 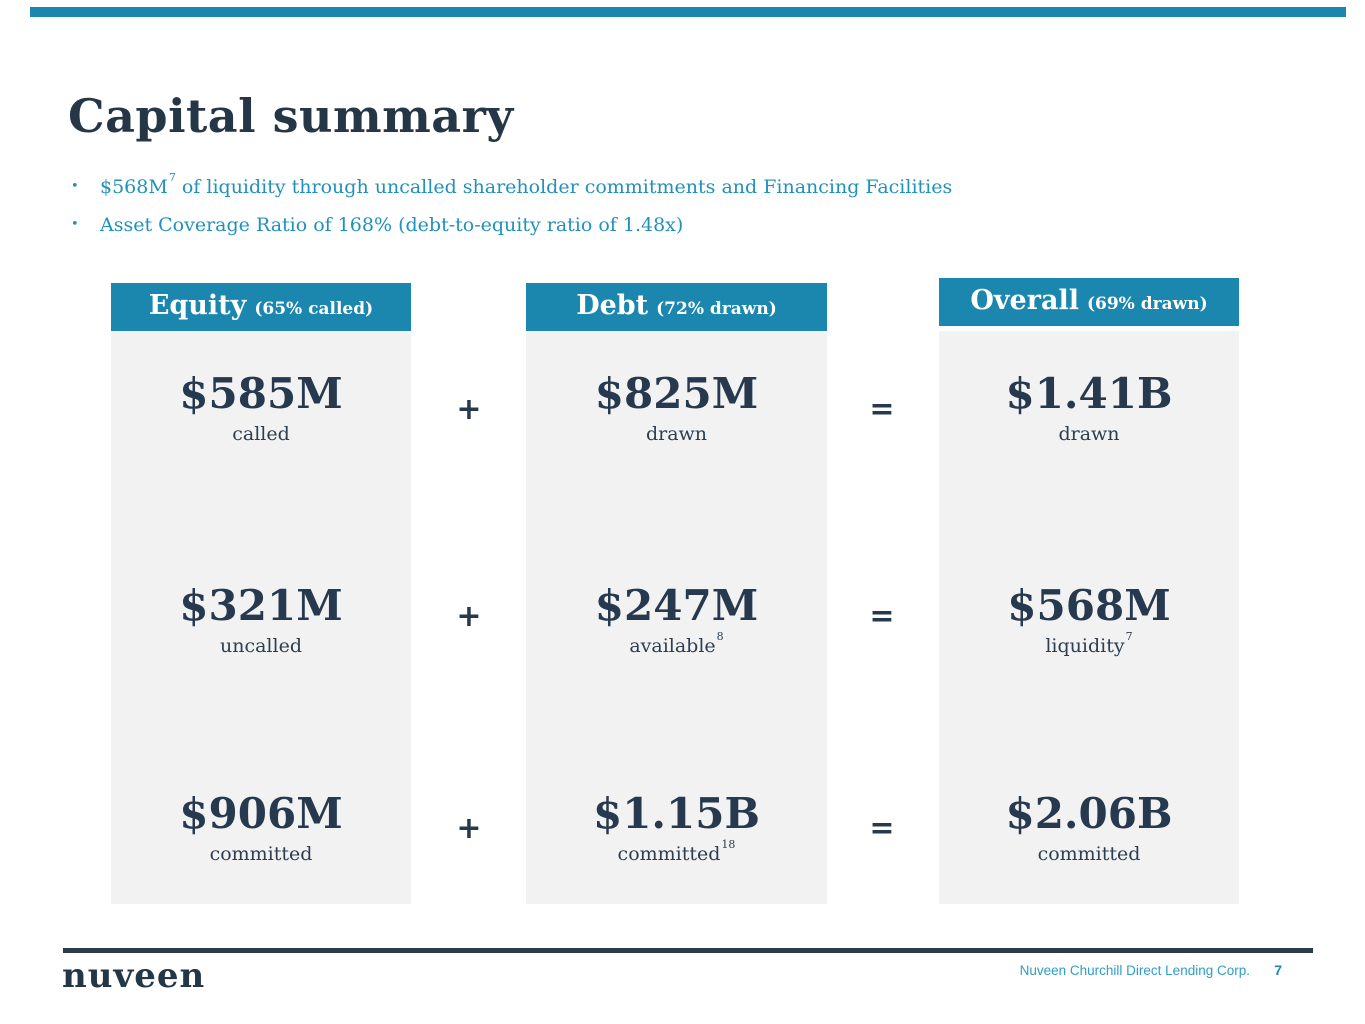 I want to click on cell-label: uncalled, so click(x=260, y=646).